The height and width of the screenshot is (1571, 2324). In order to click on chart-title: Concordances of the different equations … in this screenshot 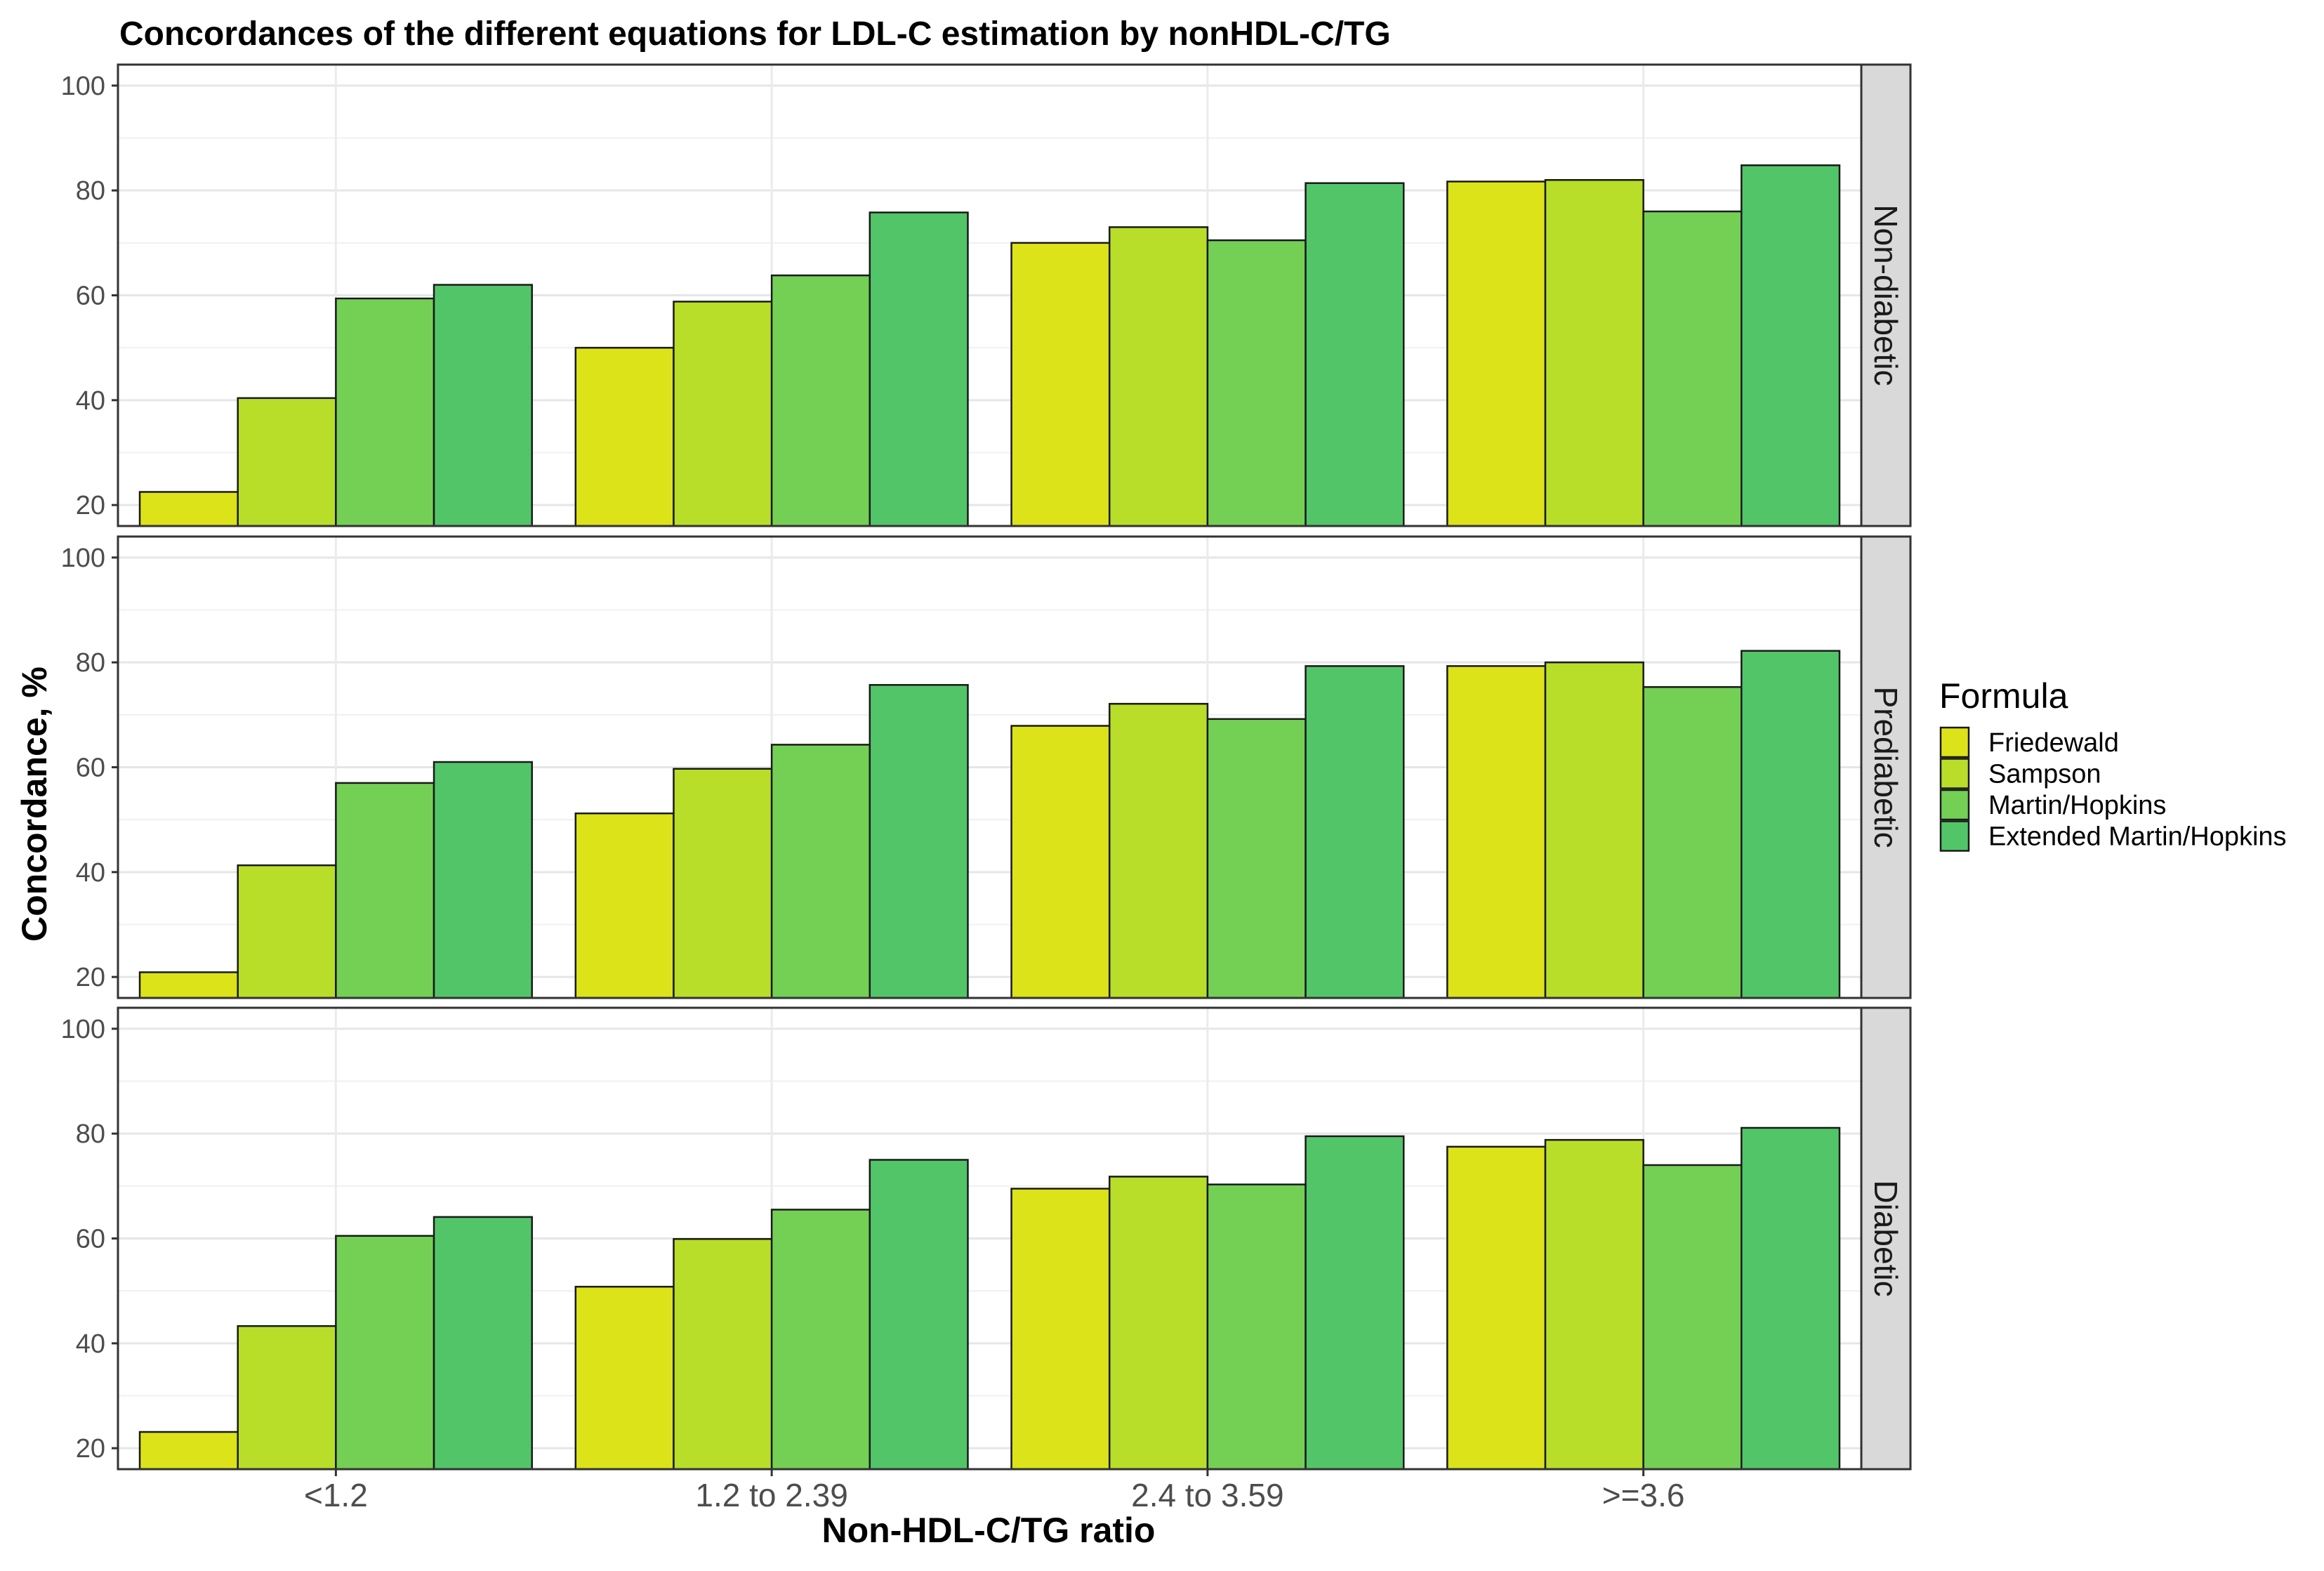, I will do `click(755, 34)`.